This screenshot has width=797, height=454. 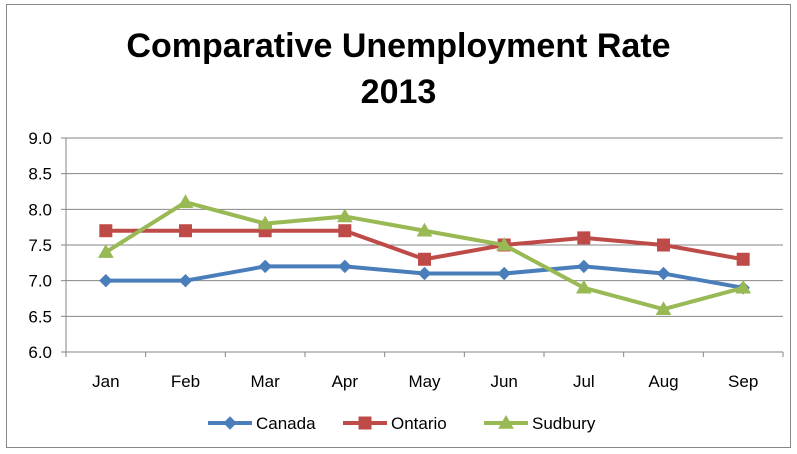 What do you see at coordinates (40, 209) in the screenshot?
I see `y-tick-label: 8.0` at bounding box center [40, 209].